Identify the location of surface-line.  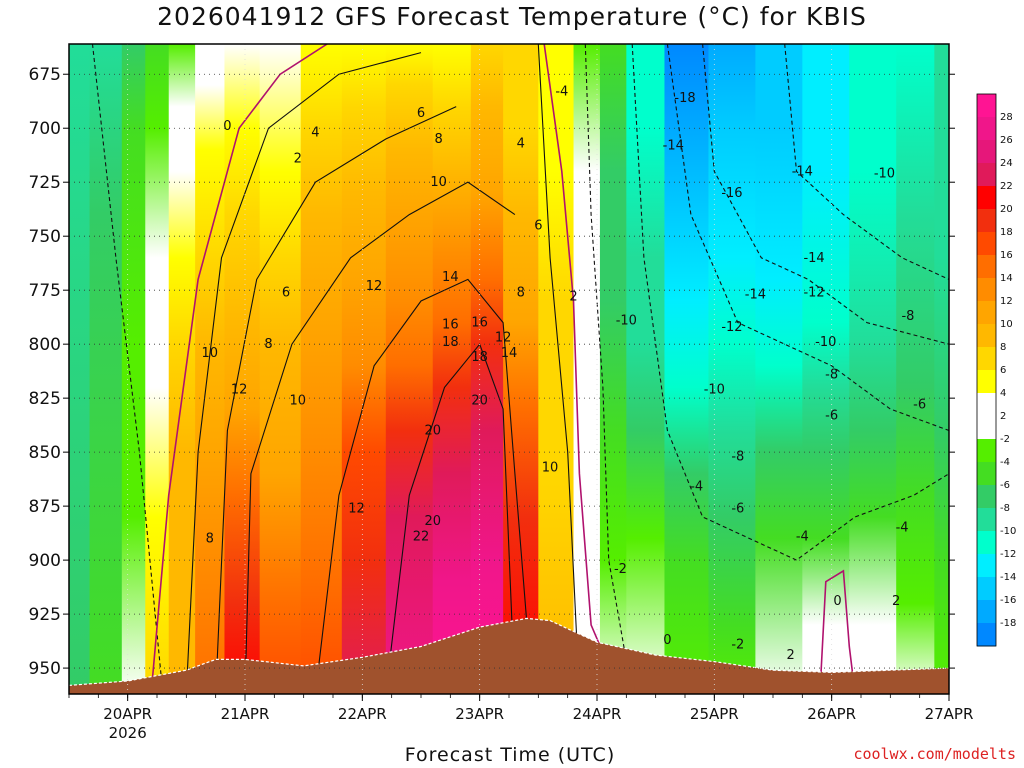
(509, 651).